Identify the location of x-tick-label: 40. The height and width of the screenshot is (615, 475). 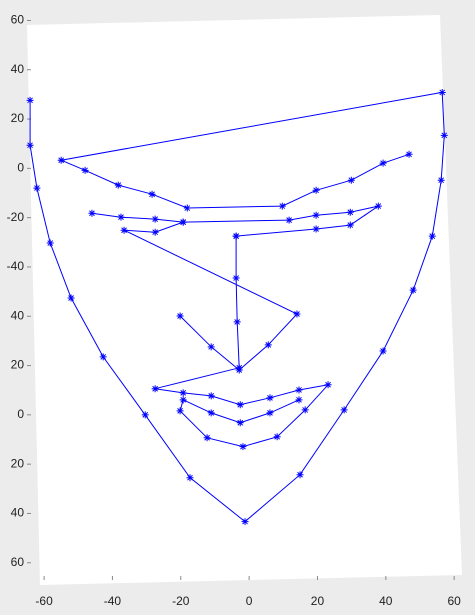
(386, 601).